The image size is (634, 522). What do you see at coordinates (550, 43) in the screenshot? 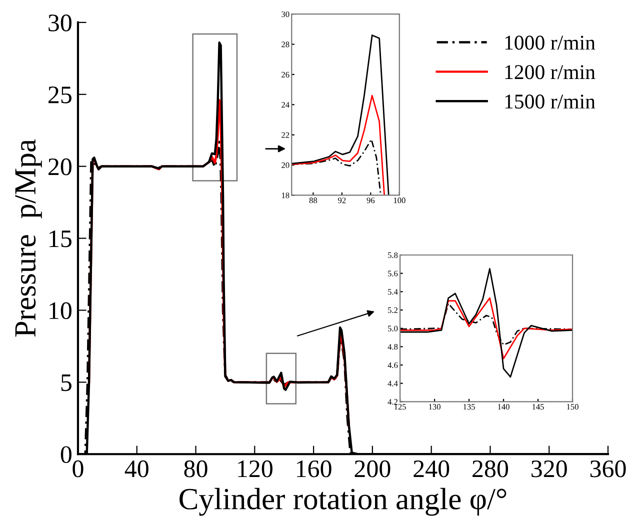
I see `legend-label: 1000 r/min` at bounding box center [550, 43].